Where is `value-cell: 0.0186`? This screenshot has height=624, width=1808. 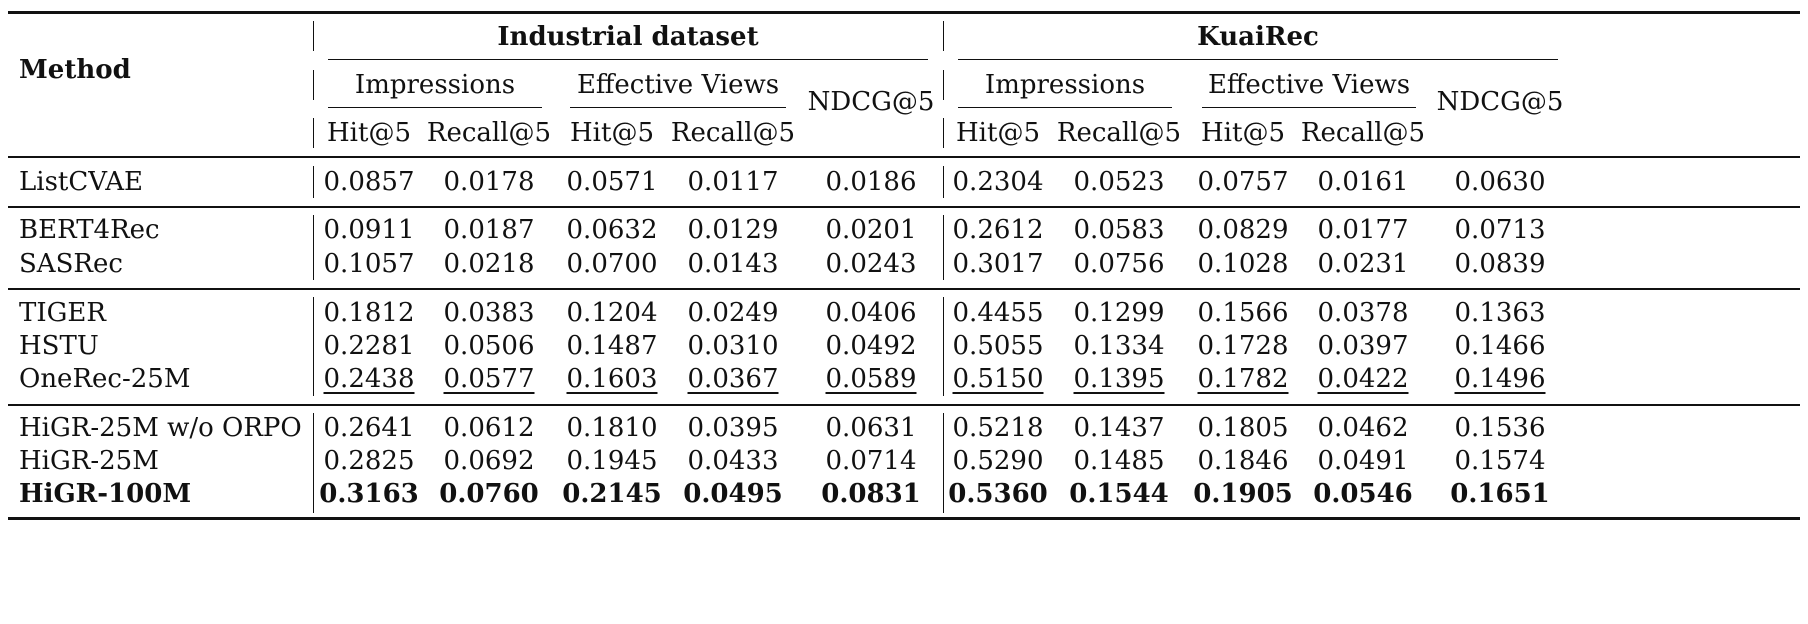 value-cell: 0.0186 is located at coordinates (871, 182).